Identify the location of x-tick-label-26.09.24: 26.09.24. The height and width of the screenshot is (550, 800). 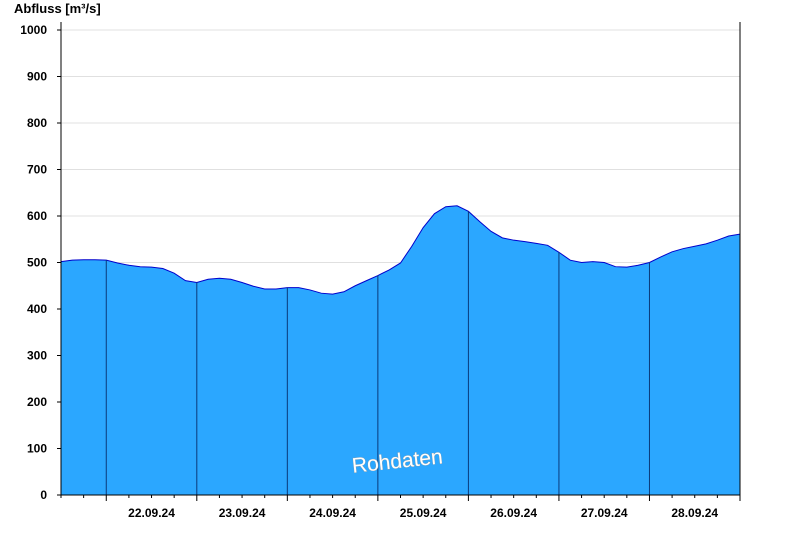
(513, 513).